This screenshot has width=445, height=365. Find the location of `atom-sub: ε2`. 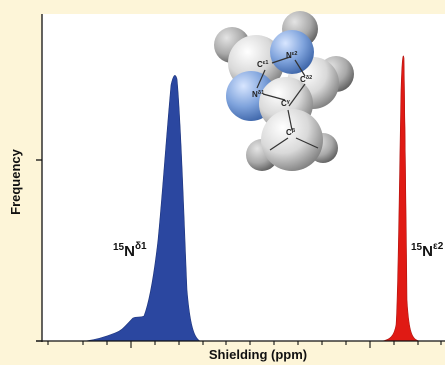

atom-sub: ε2 is located at coordinates (295, 54).